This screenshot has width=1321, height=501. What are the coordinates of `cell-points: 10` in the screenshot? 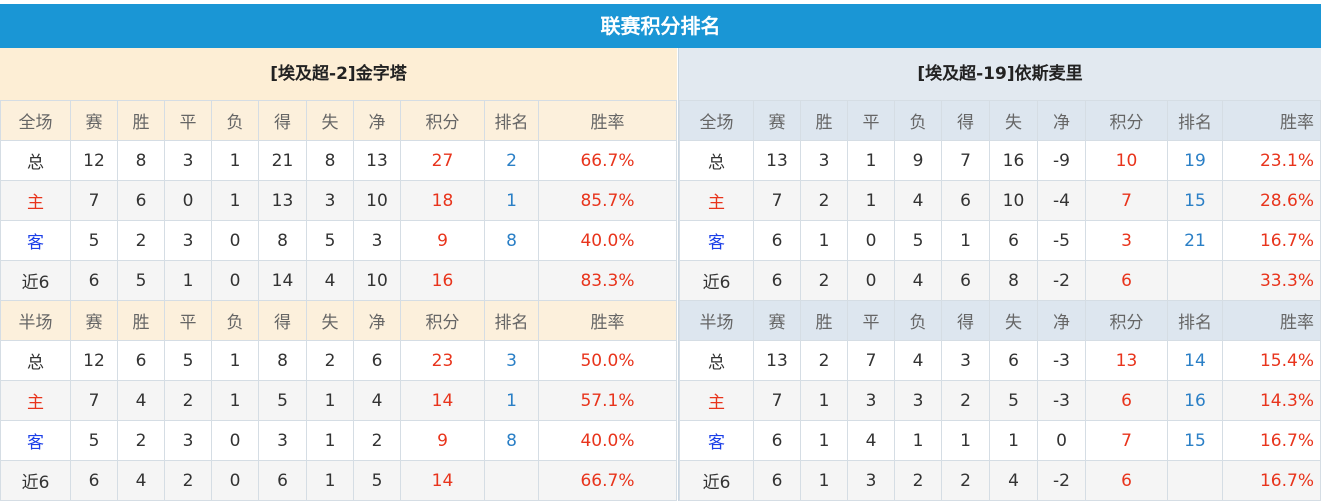 It's located at (1126, 160).